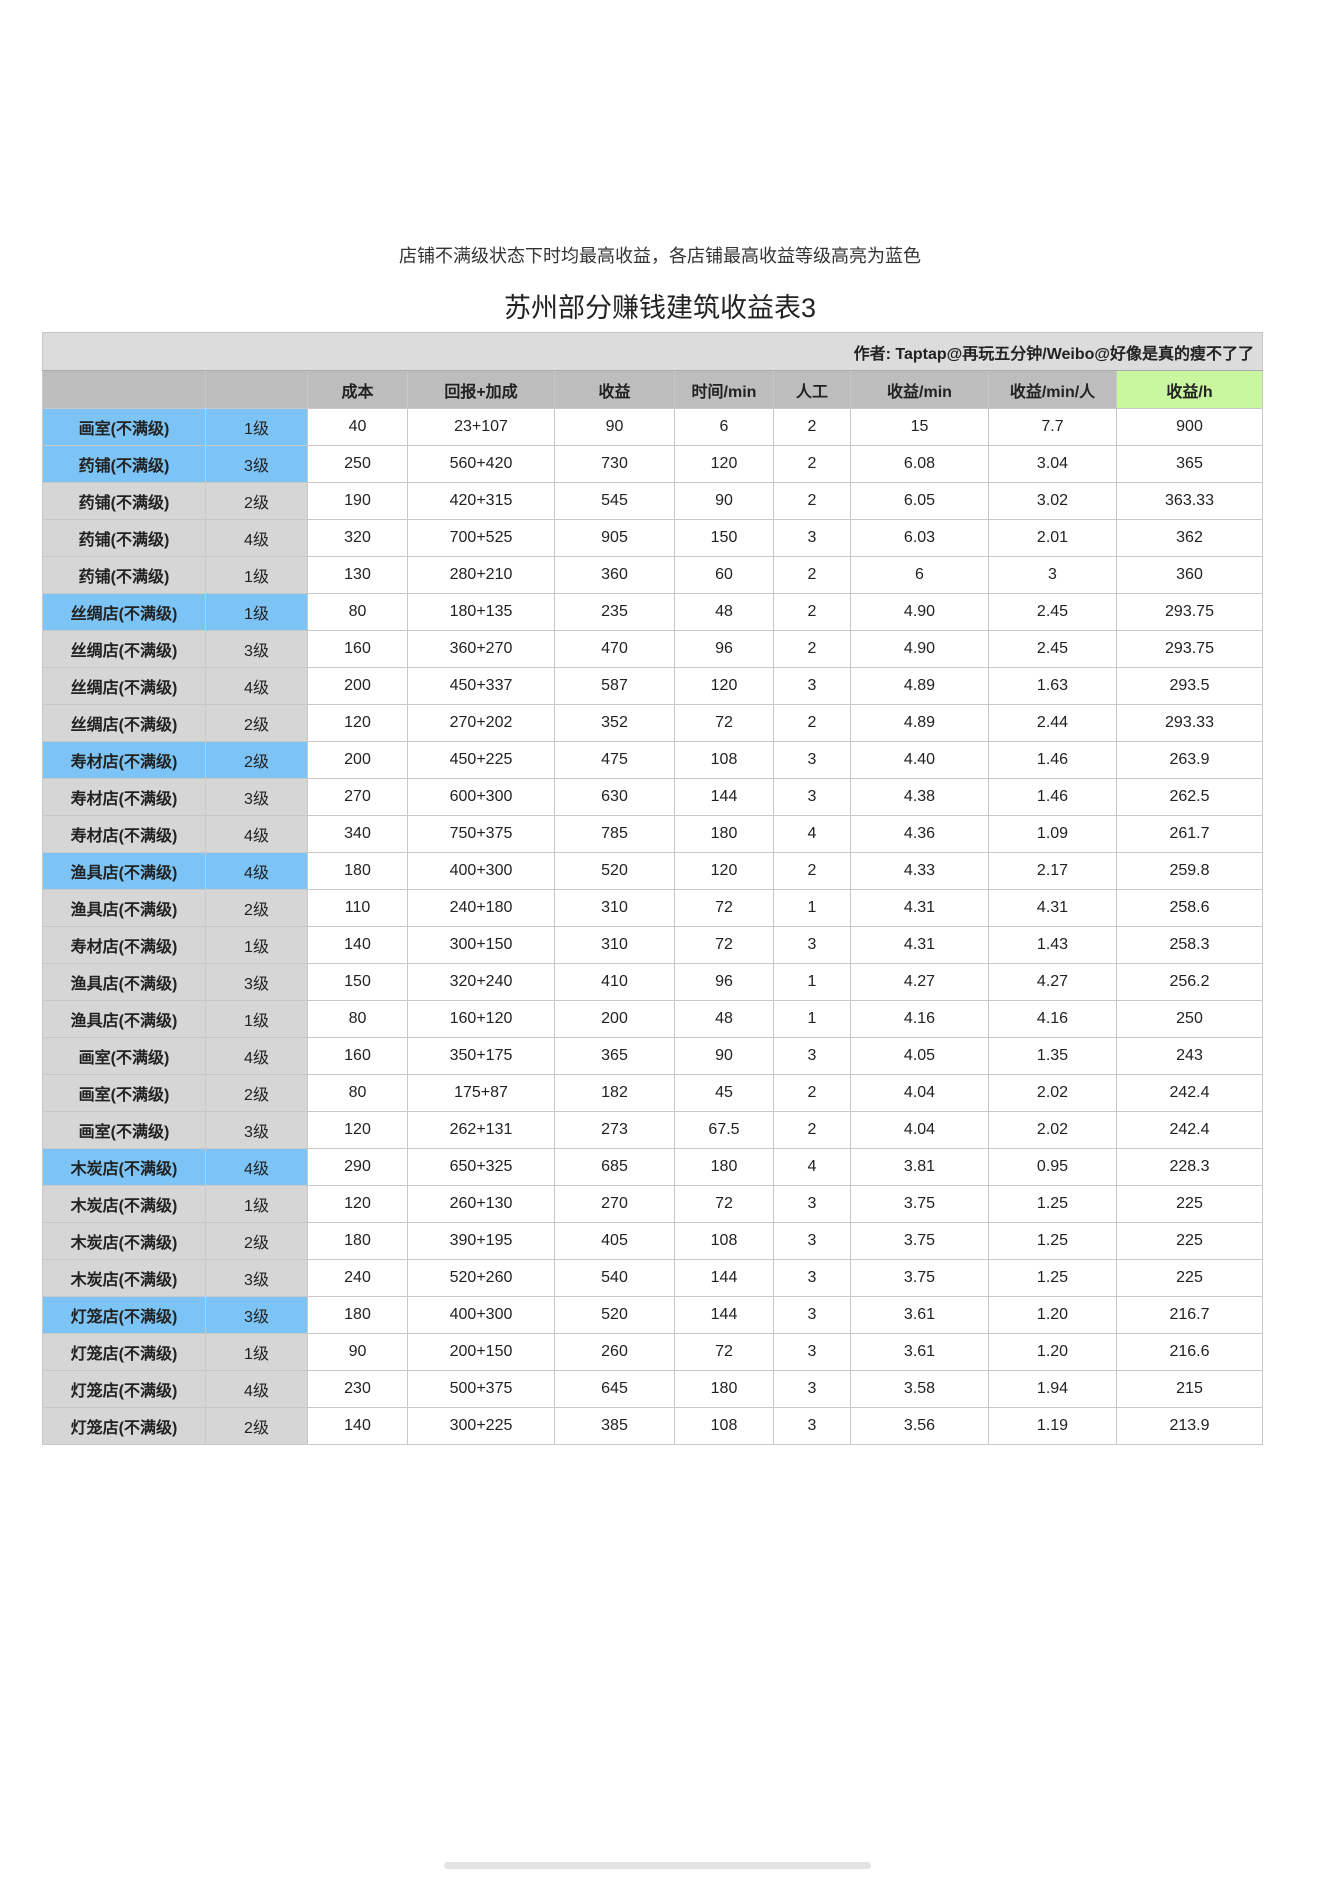 The width and height of the screenshot is (1320, 1890). What do you see at coordinates (724, 1278) in the screenshot?
I see `cell: 144` at bounding box center [724, 1278].